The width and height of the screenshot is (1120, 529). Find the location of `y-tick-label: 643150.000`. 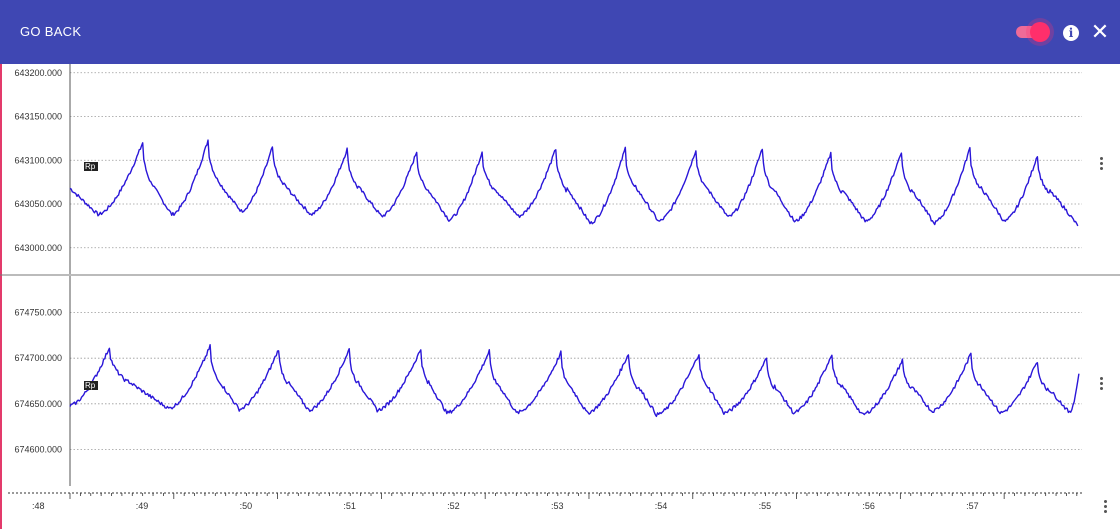

y-tick-label: 643150.000 is located at coordinates (38, 117).